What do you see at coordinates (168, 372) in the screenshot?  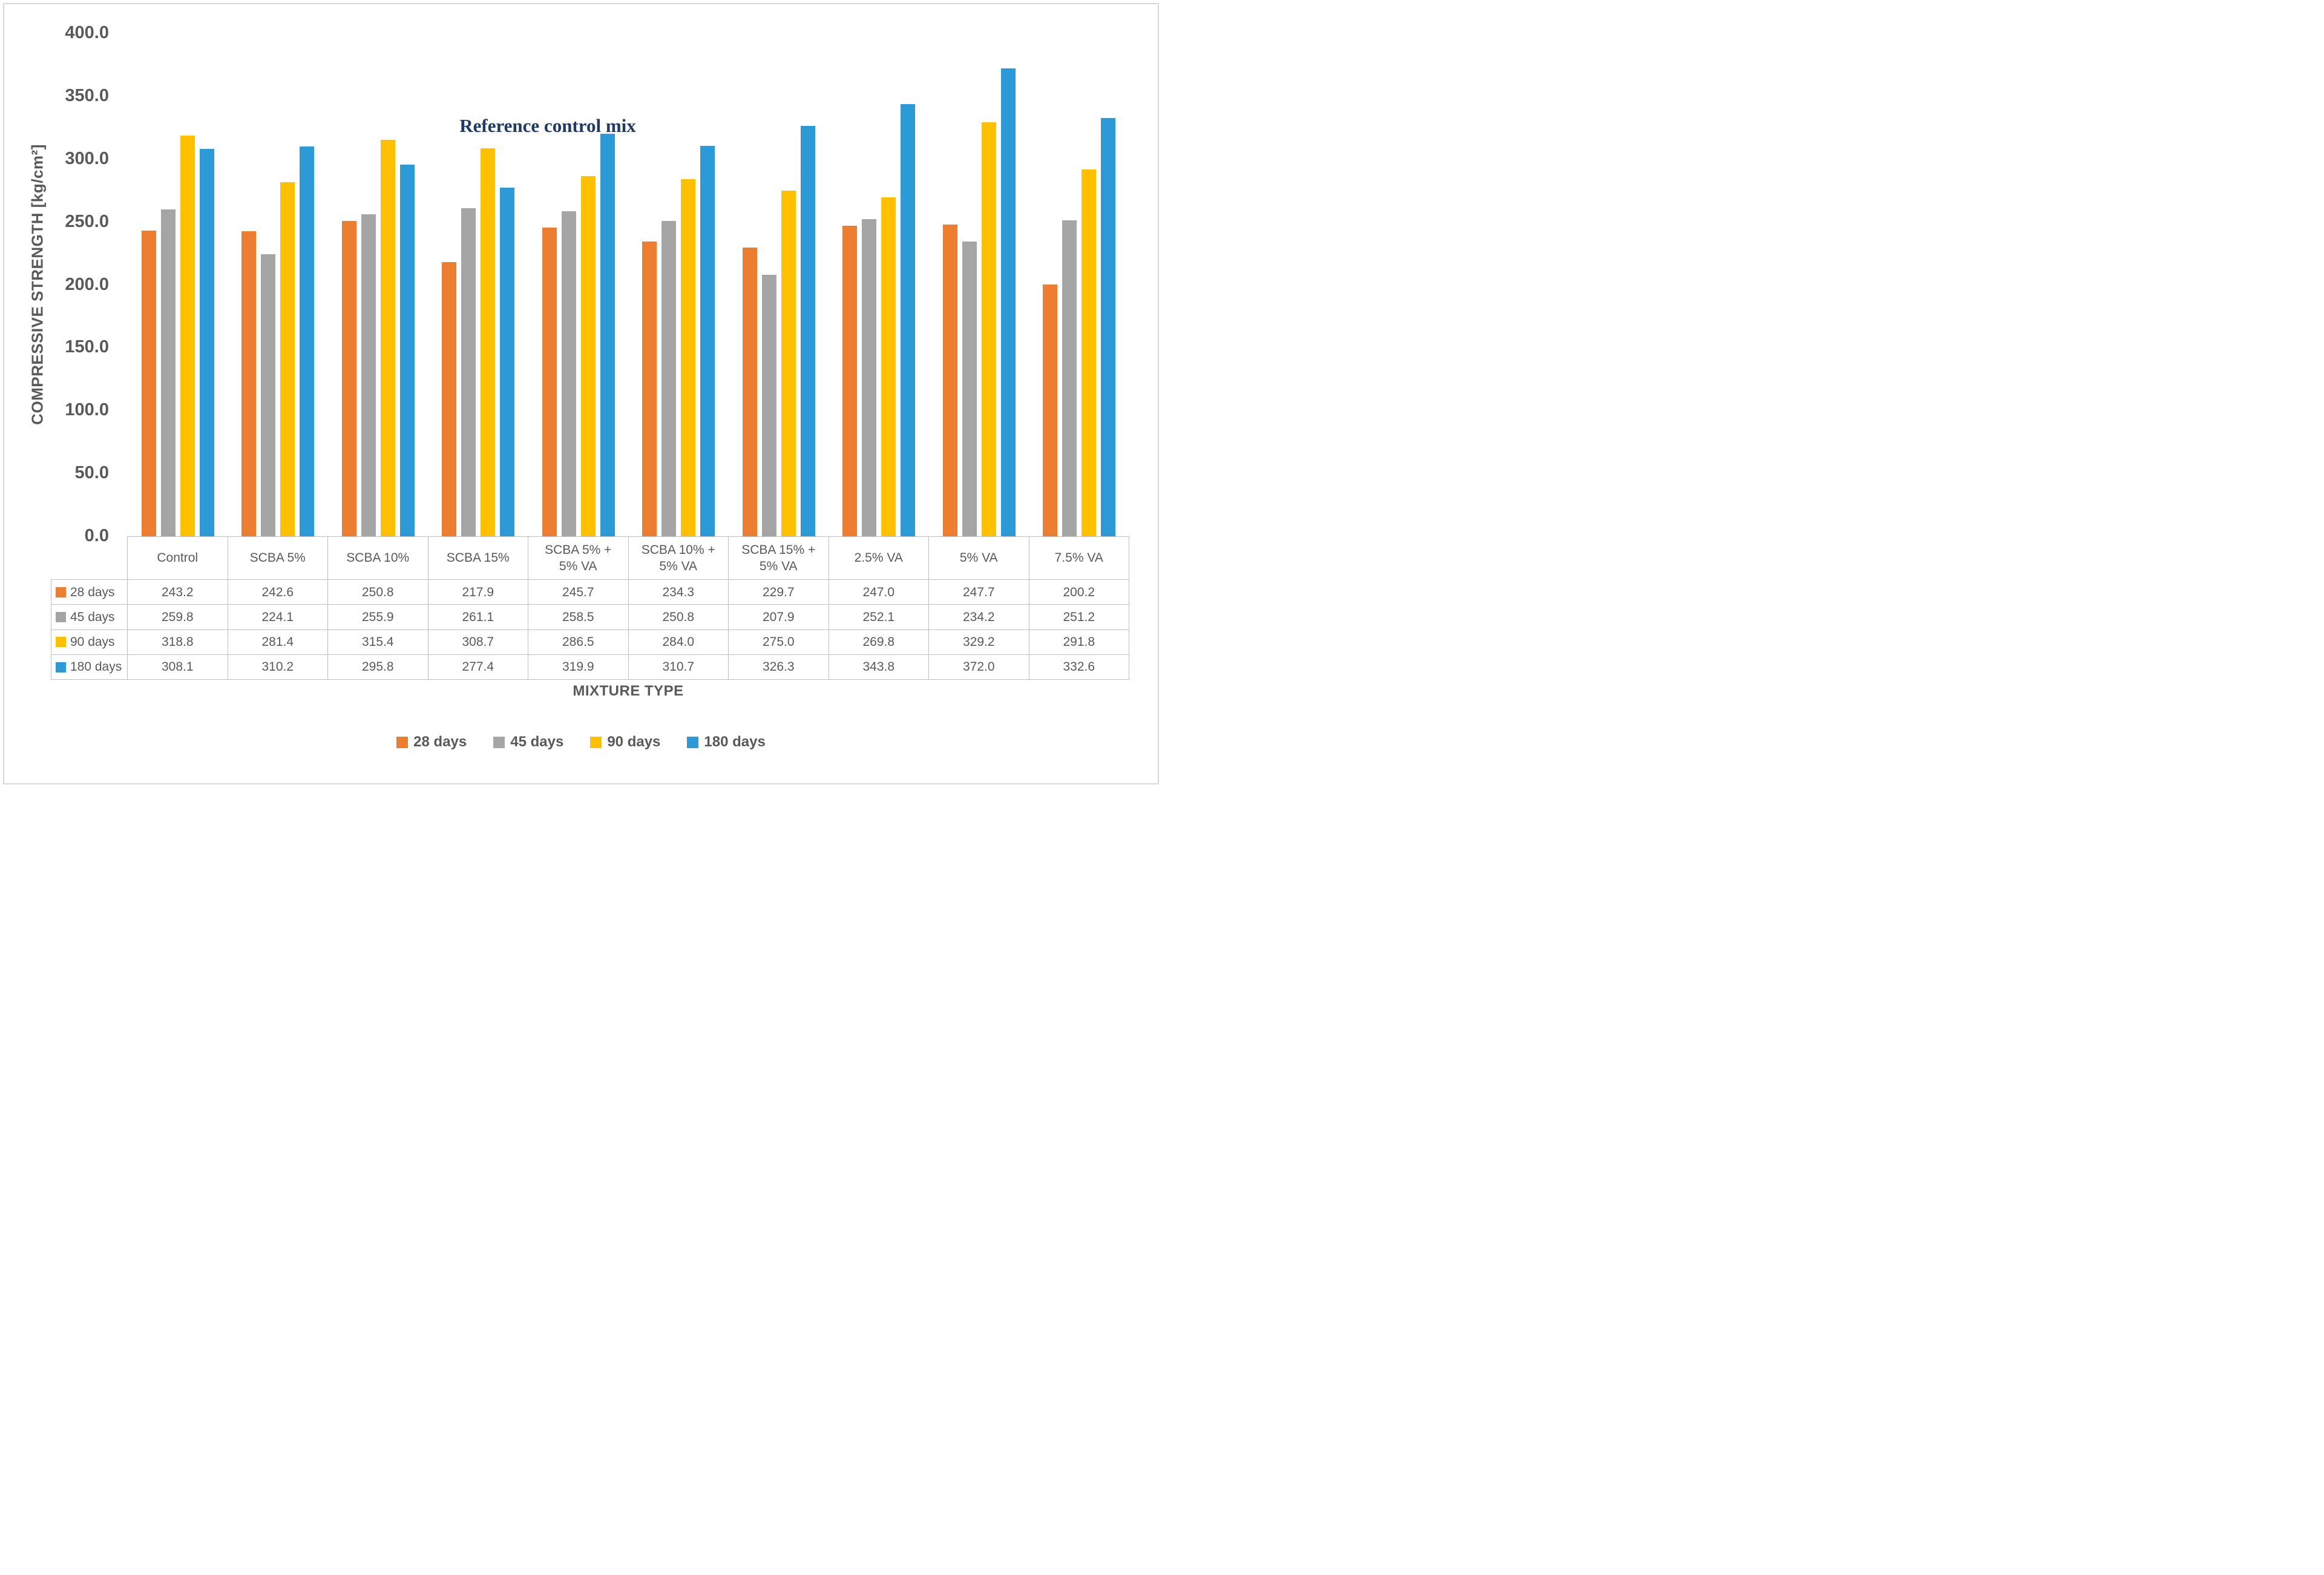 I see `bar-45-days-control` at bounding box center [168, 372].